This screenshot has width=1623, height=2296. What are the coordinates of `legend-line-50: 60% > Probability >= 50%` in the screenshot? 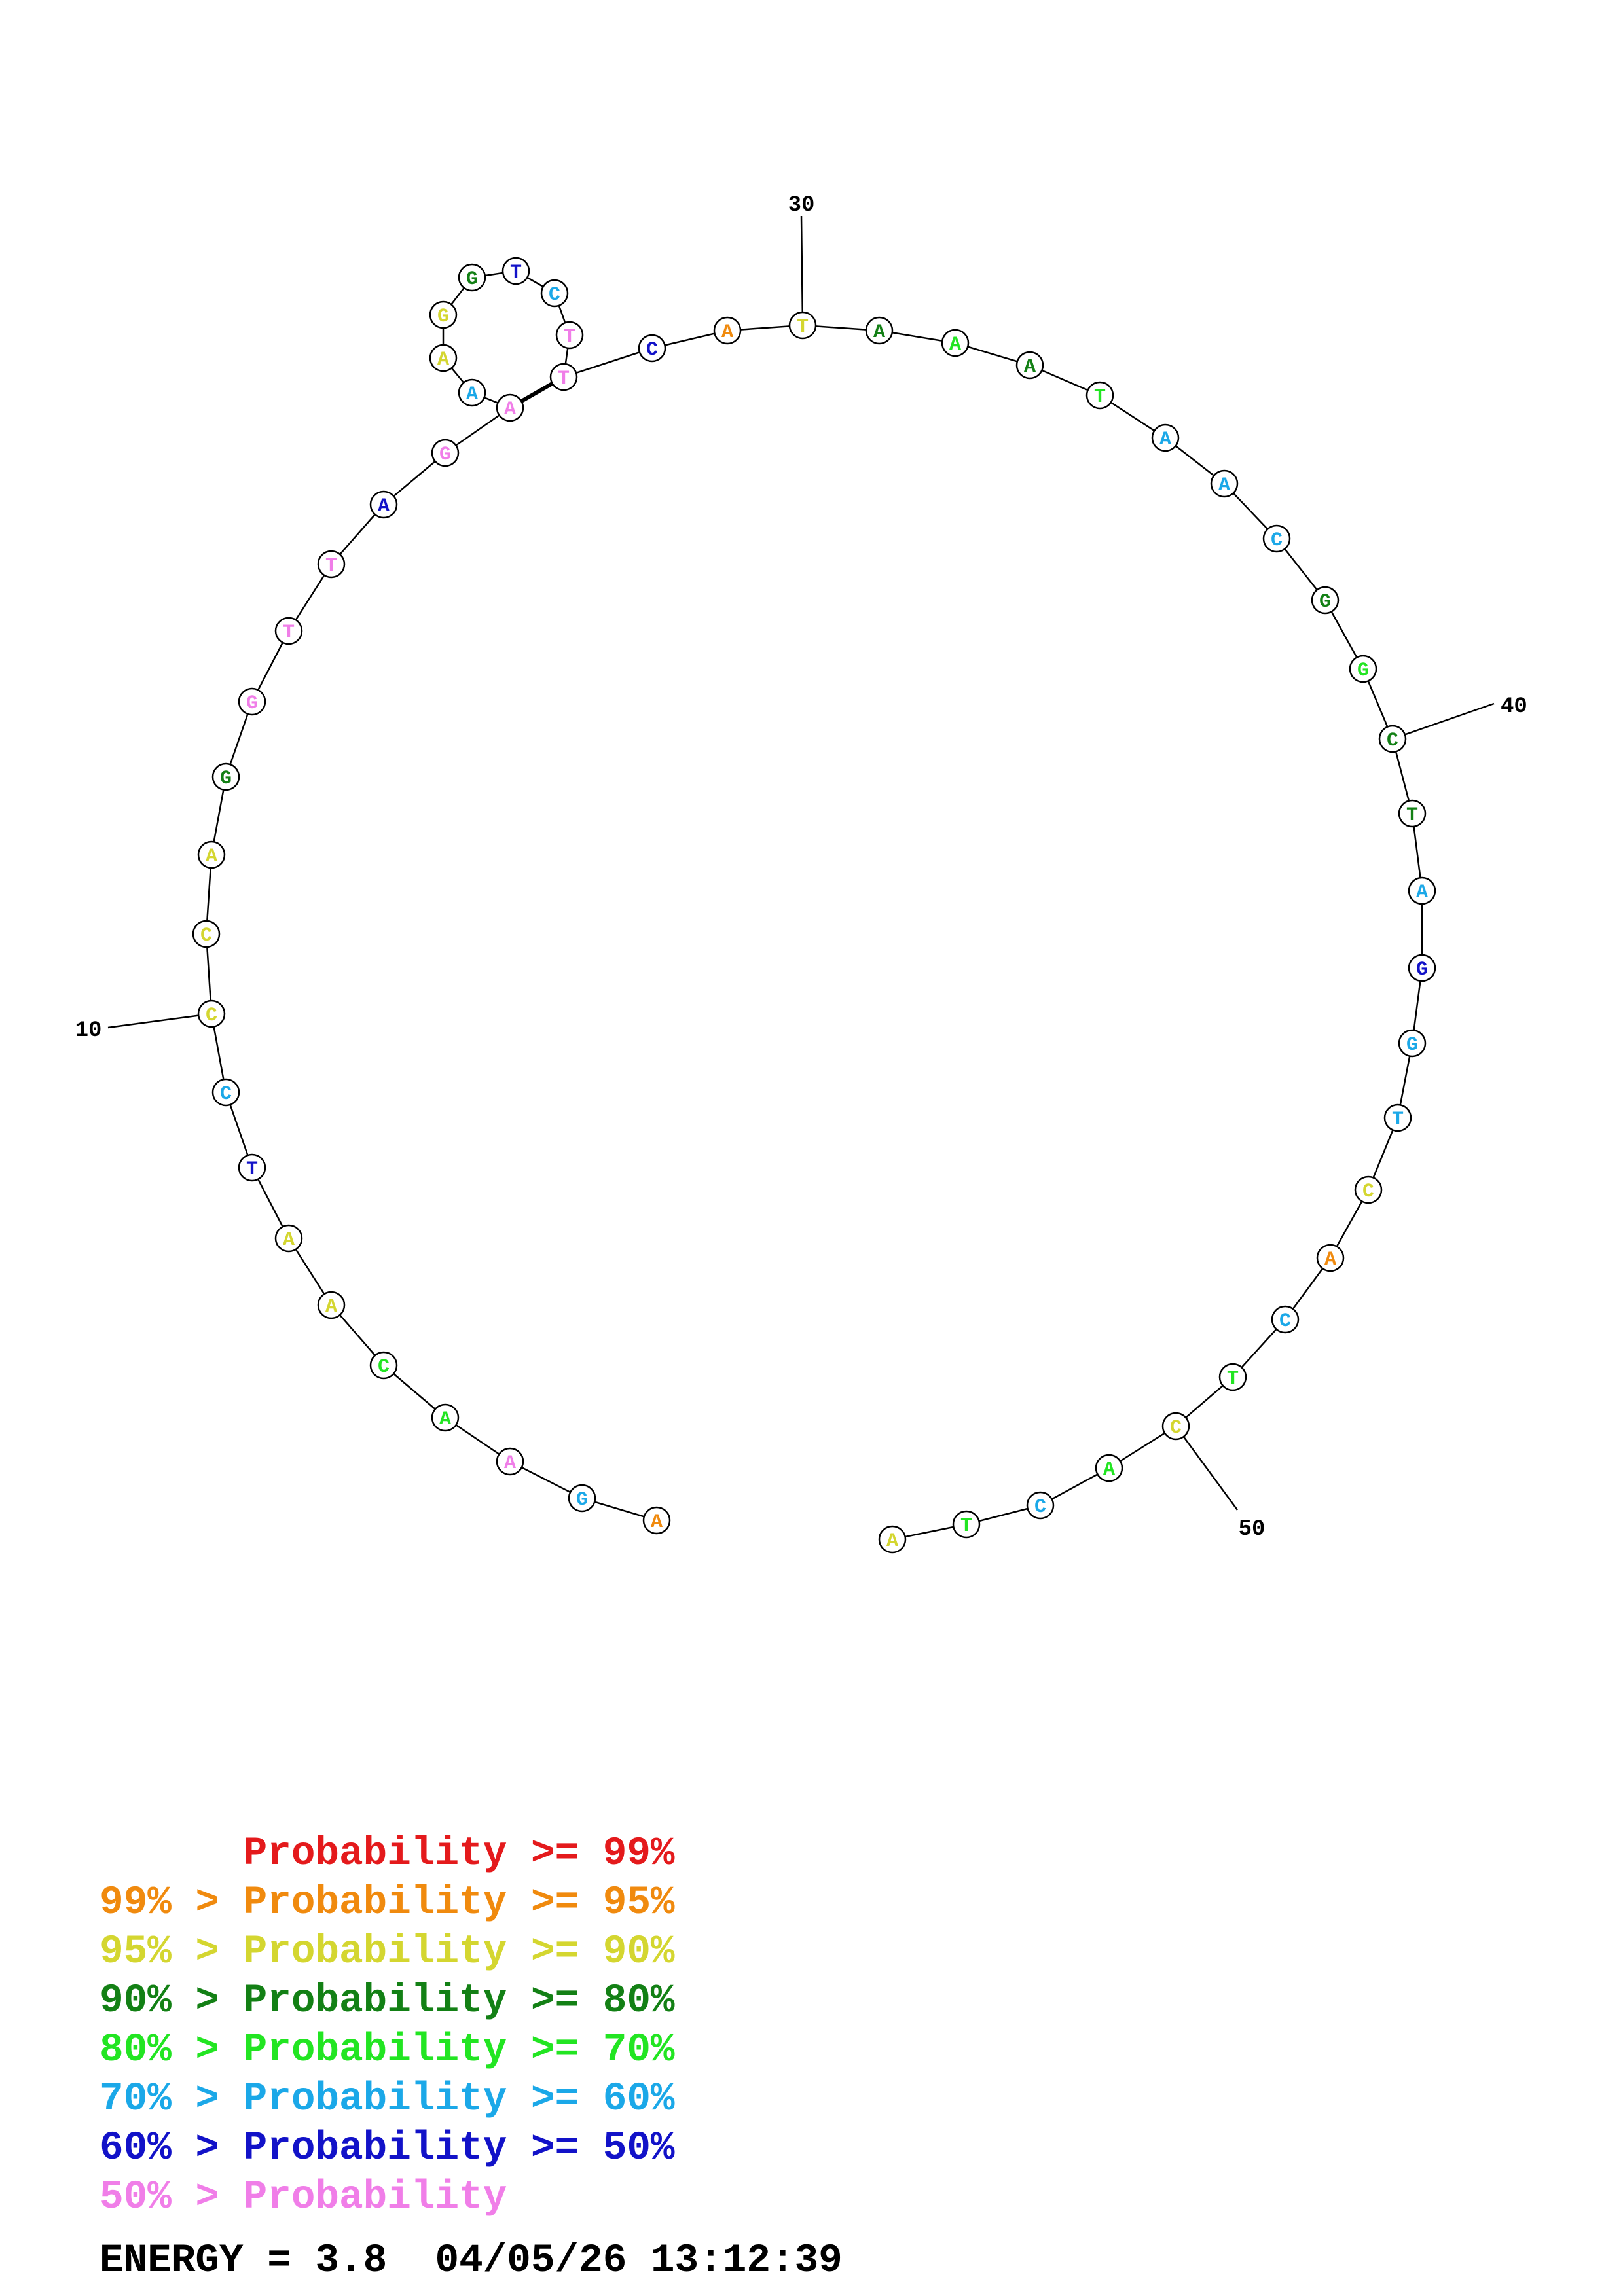 It's located at (387, 2148).